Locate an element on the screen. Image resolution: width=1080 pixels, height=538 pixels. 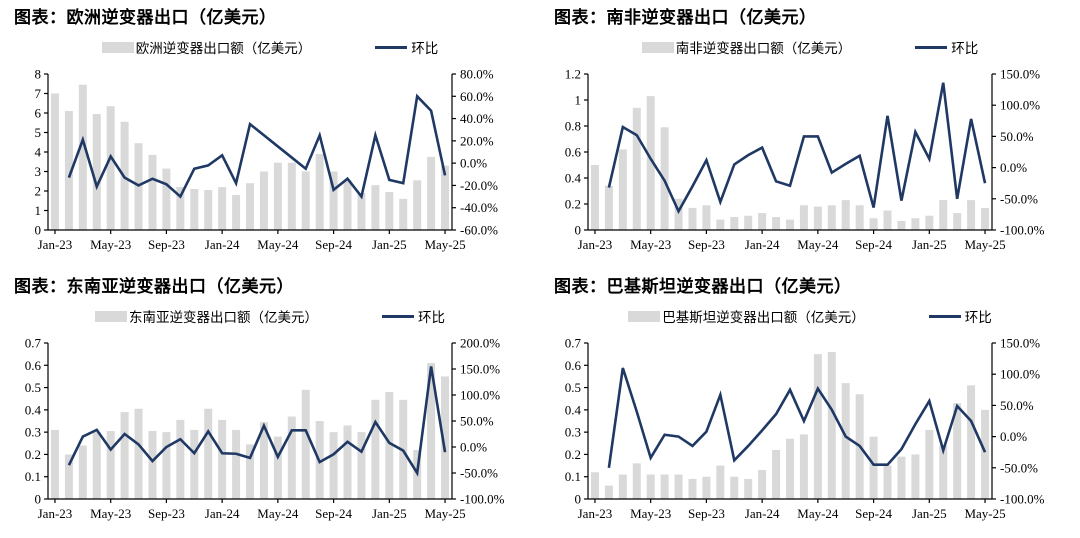
legend-bar-label: 欧洲逆变器出口额（亿美元） is located at coordinates (223, 49).